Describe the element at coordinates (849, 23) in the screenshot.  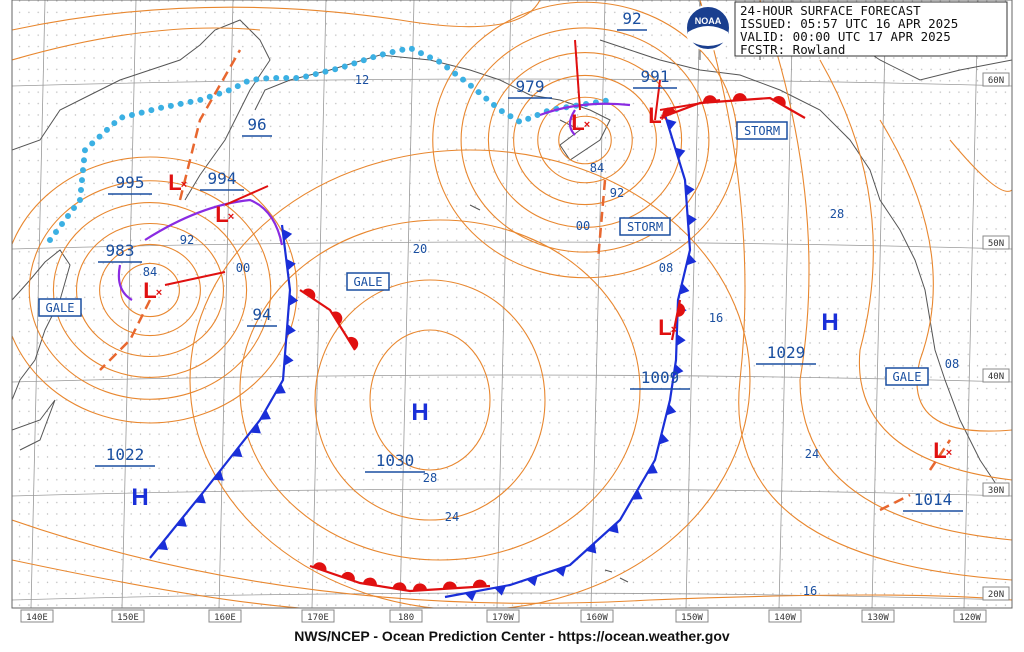
I see `header-issued: ISSUED: 05:57 UTC 16 APR 2025` at that location.